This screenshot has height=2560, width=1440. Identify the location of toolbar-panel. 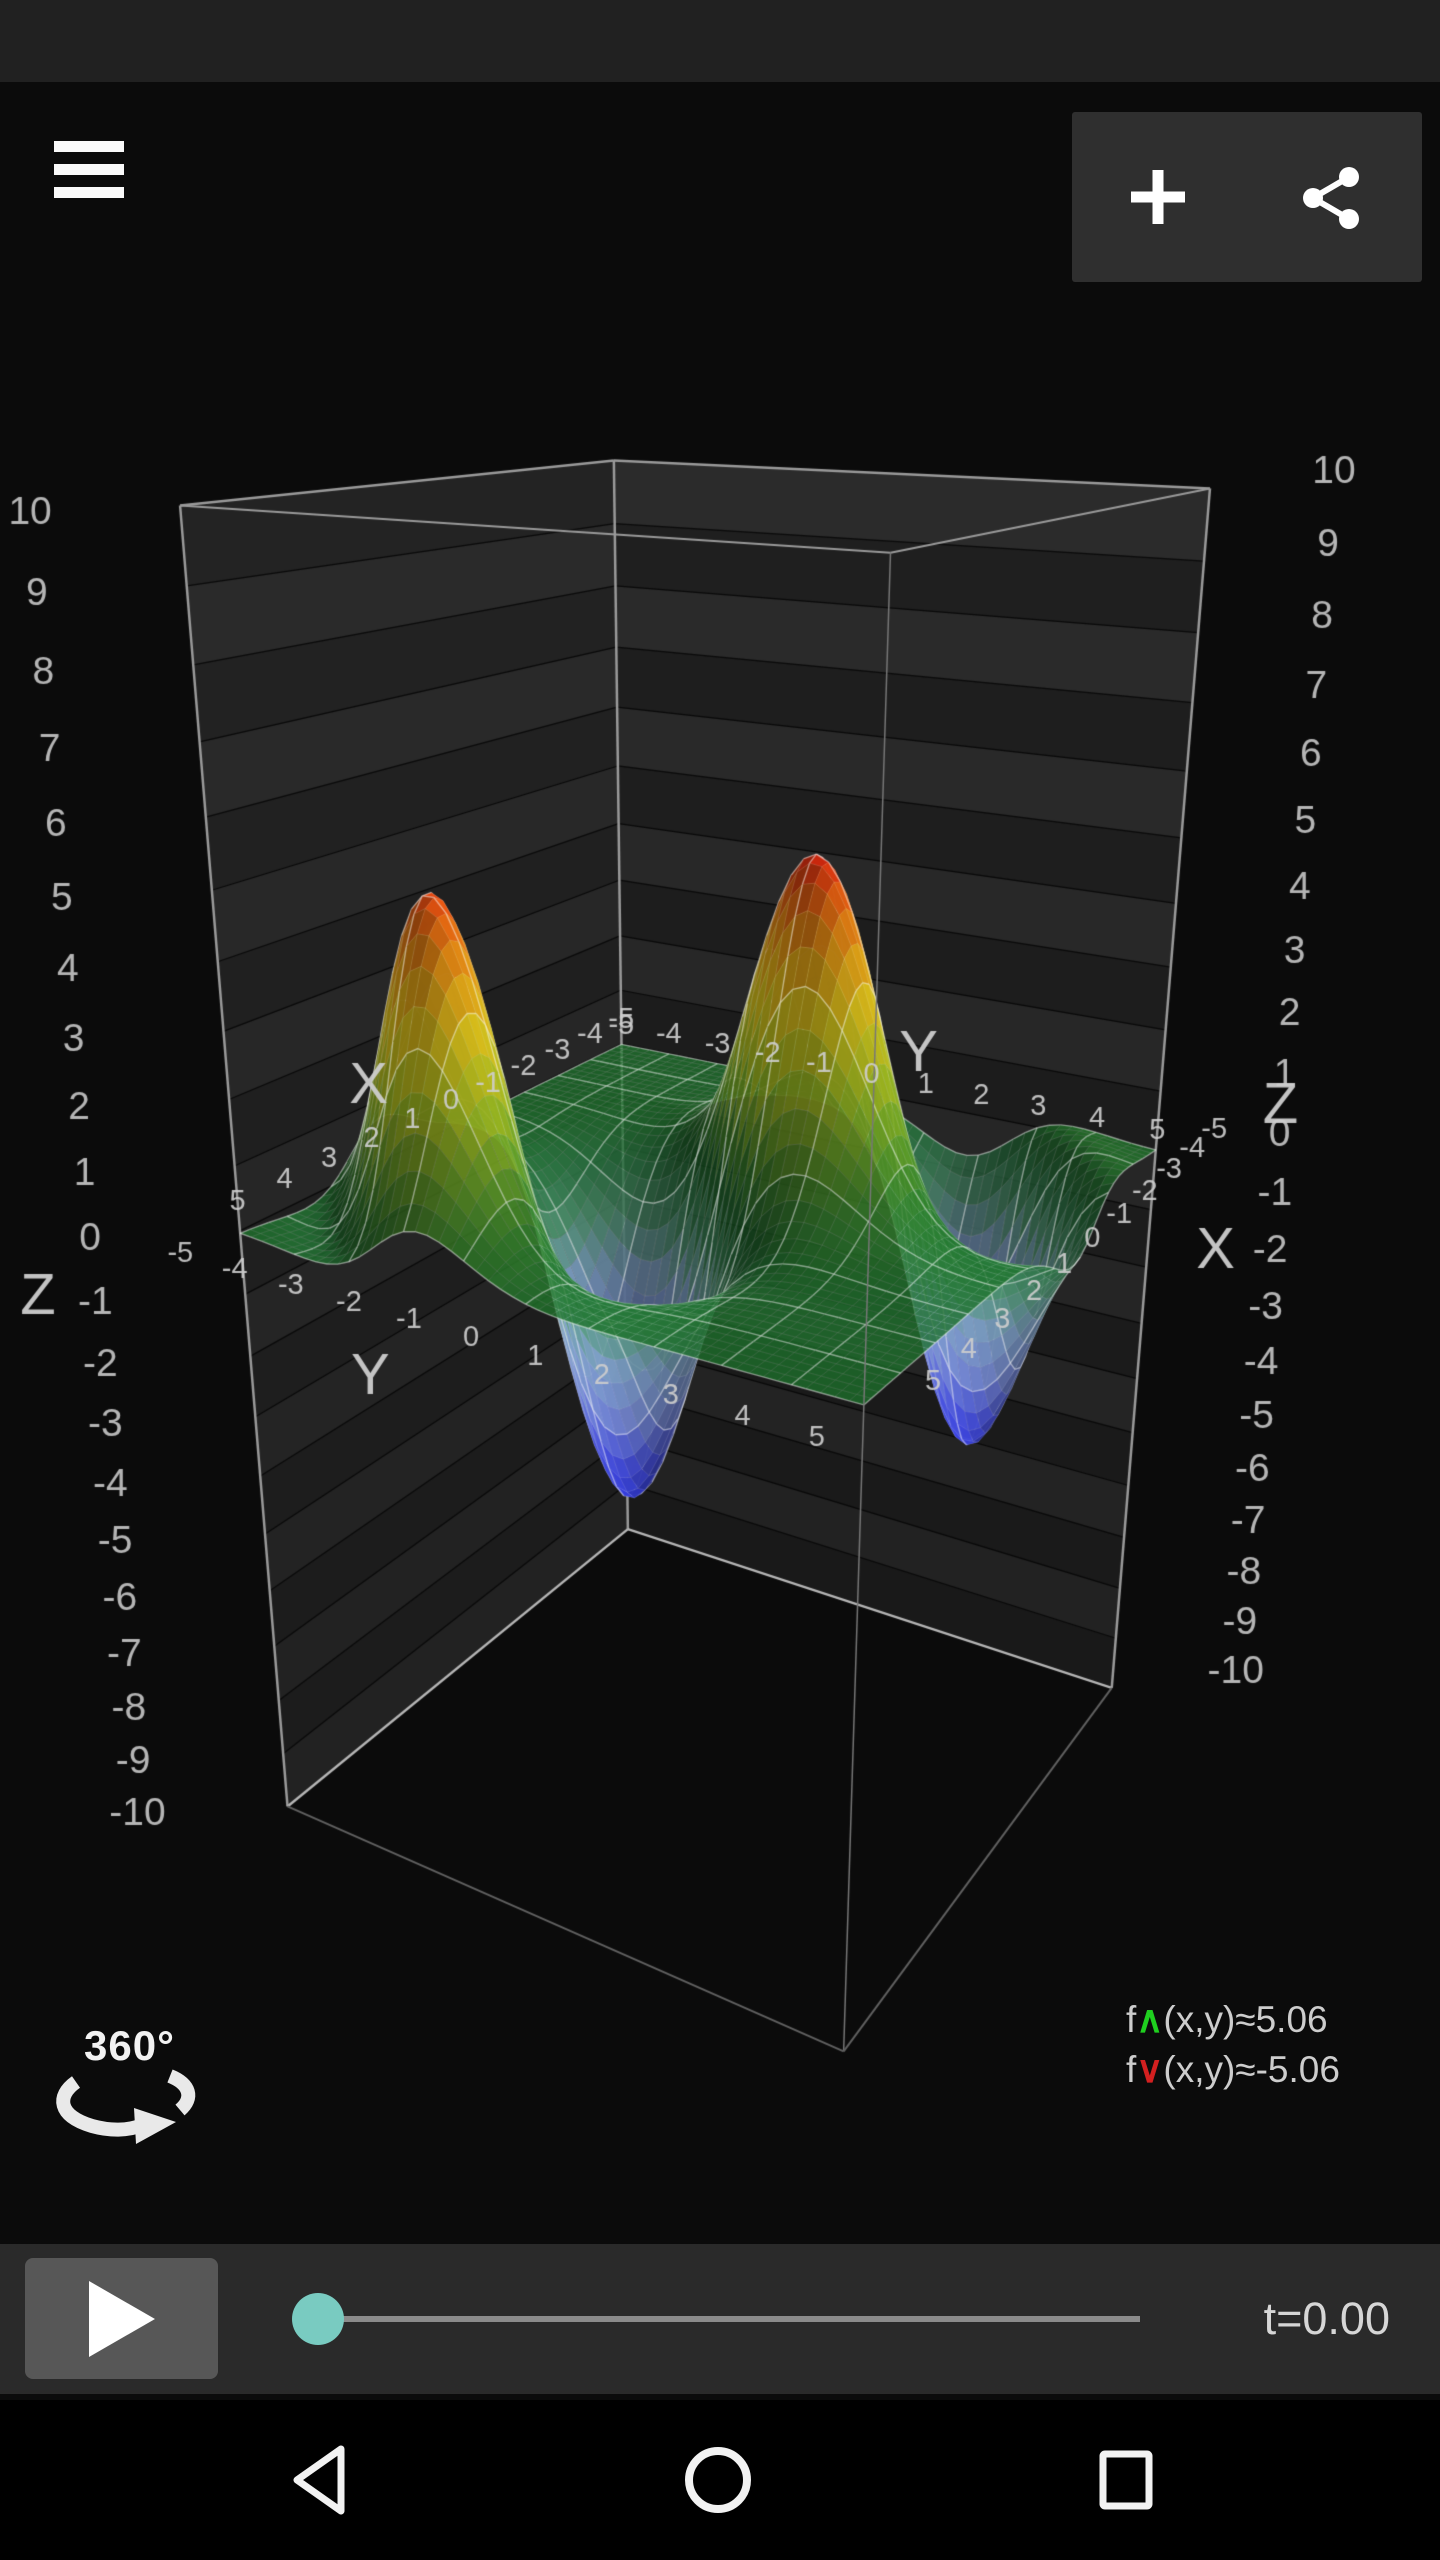
(1247, 197).